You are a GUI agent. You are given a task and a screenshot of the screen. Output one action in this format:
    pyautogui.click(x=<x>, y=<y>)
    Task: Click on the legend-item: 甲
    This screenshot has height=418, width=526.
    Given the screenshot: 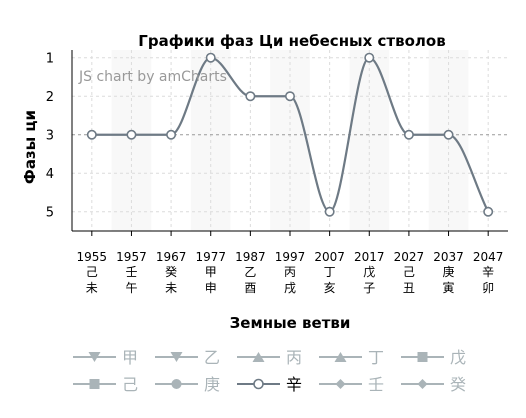 What is the action you would take?
    pyautogui.click(x=105, y=357)
    